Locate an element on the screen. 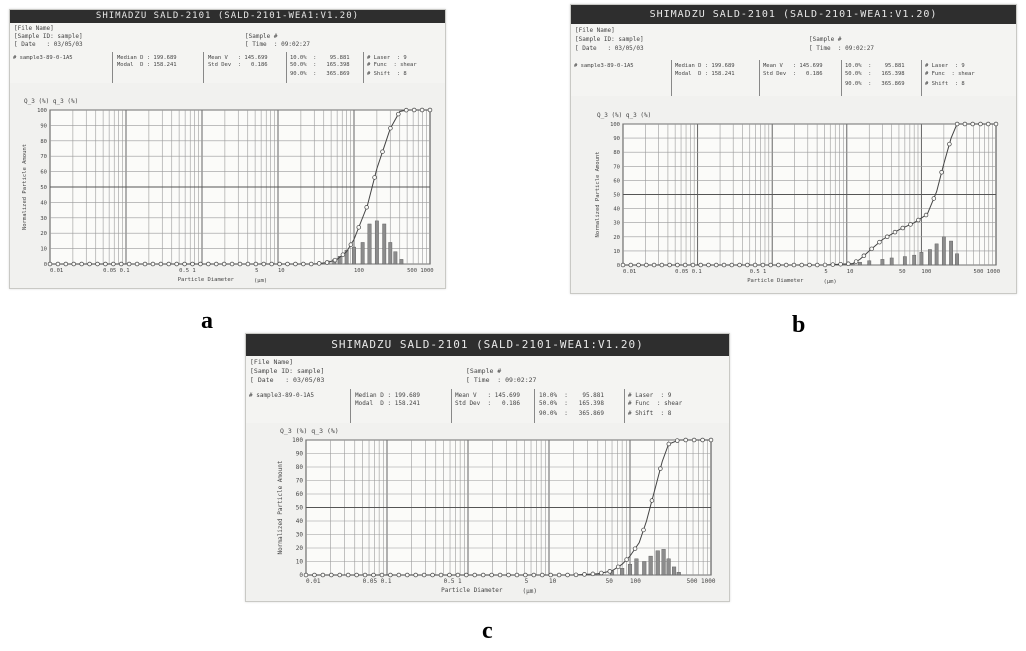 The height and width of the screenshot is (651, 1026). y-tick-label: 50 is located at coordinates (616, 196).